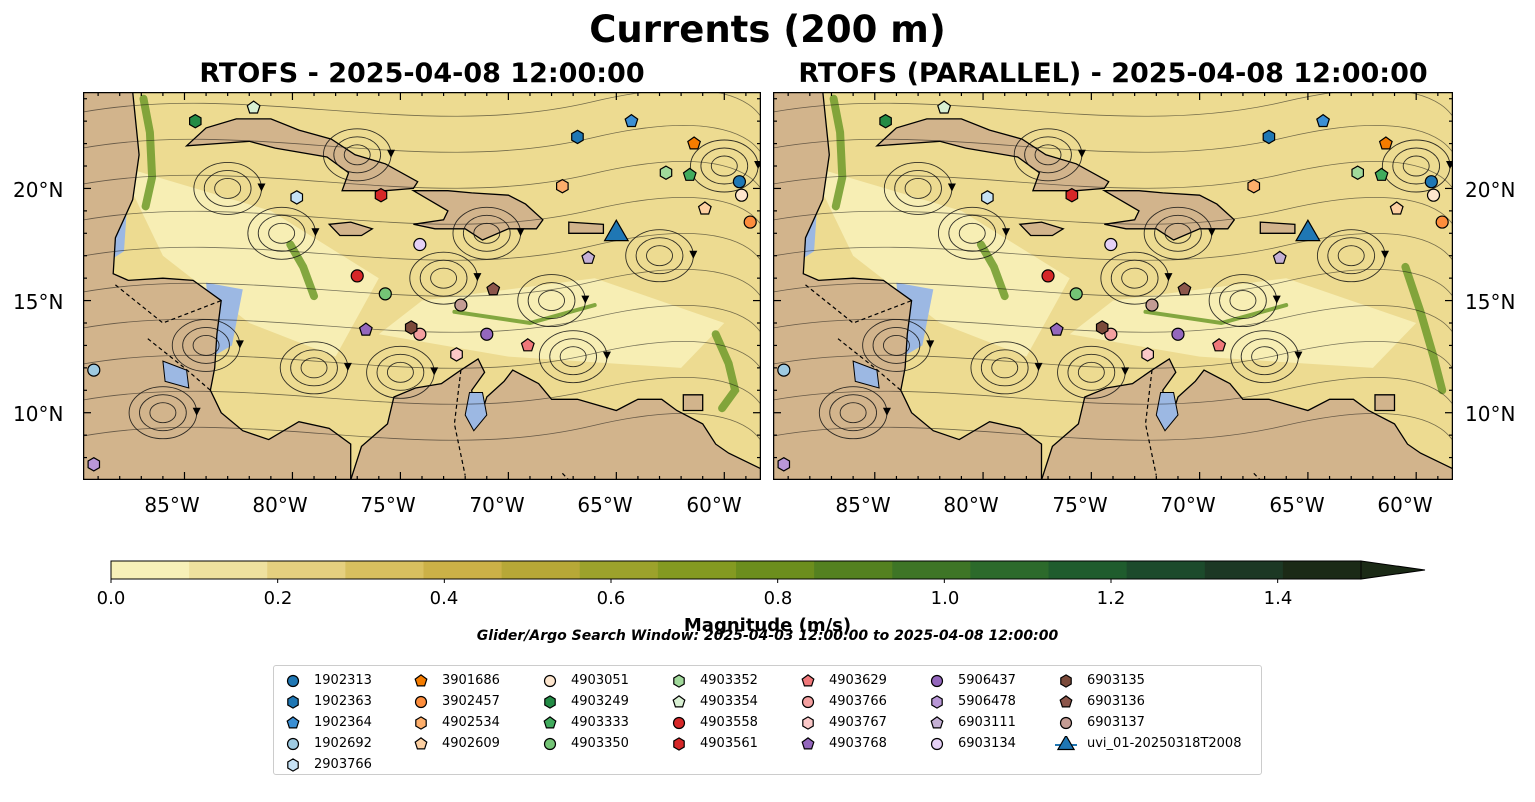 This screenshot has height=802, width=1535. I want to click on colorbar-extend-arrow, so click(1393, 570).